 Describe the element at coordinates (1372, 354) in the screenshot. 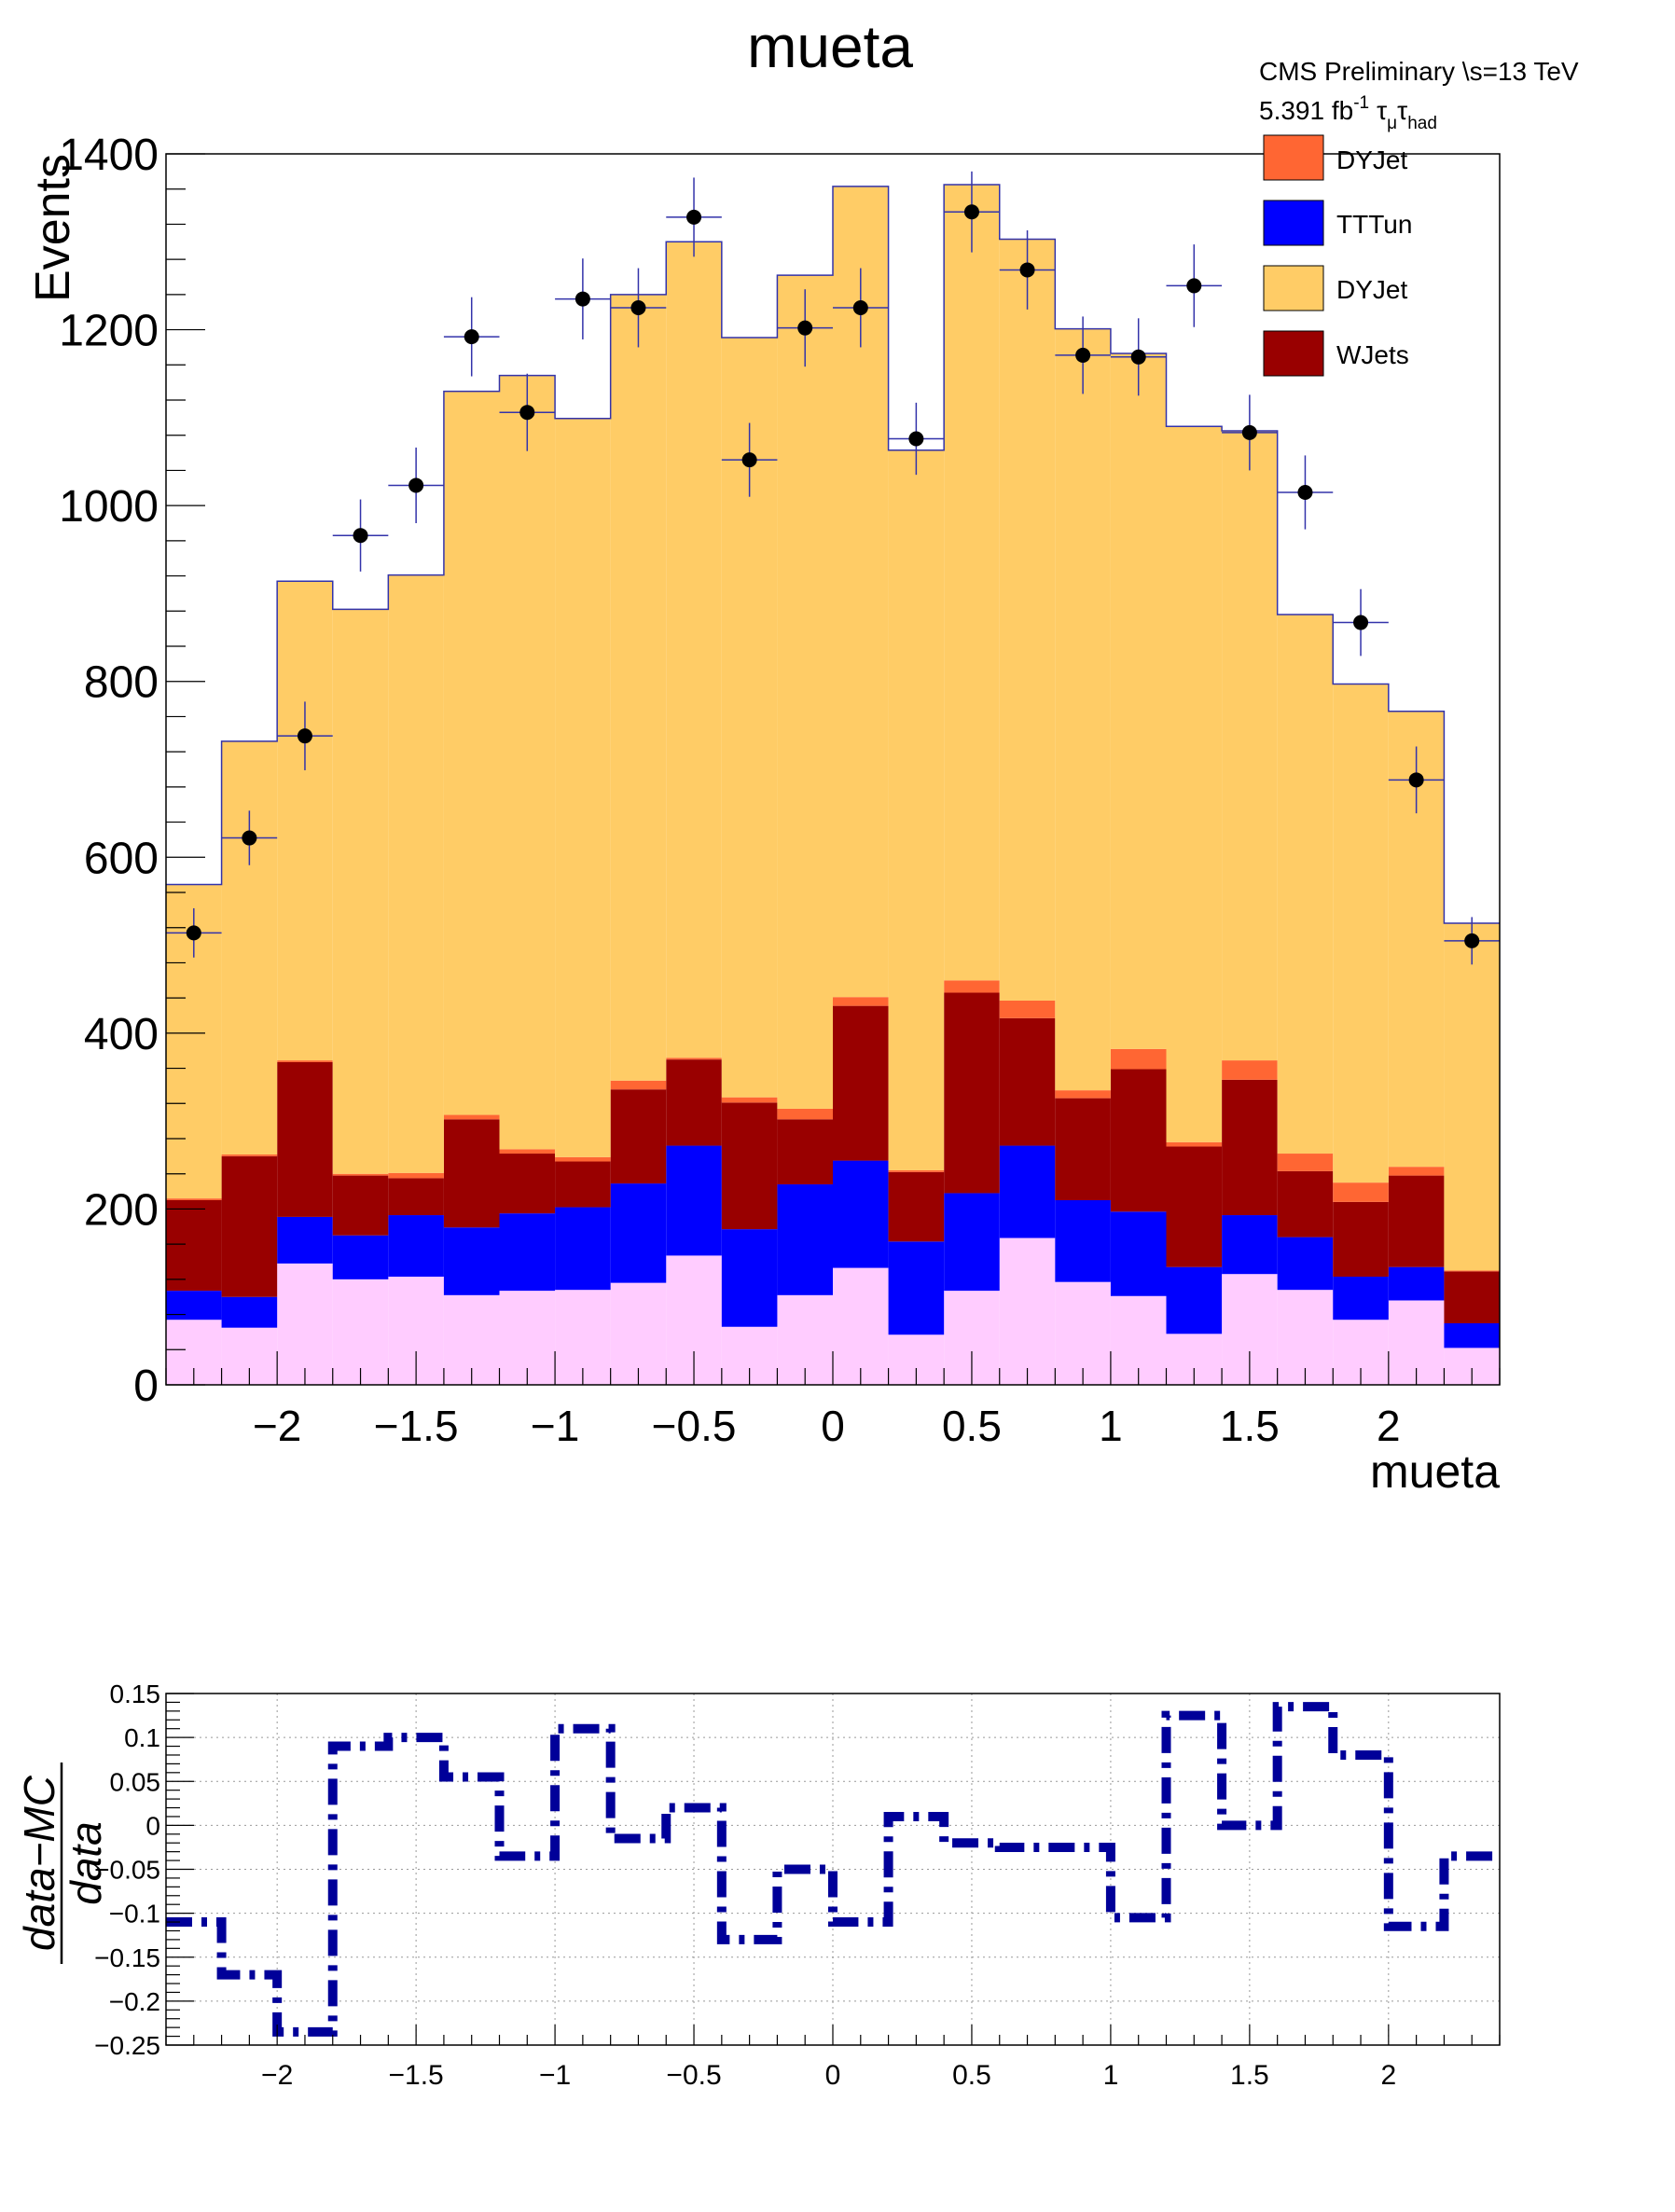

I see `legend-label-wjets: WJets` at that location.